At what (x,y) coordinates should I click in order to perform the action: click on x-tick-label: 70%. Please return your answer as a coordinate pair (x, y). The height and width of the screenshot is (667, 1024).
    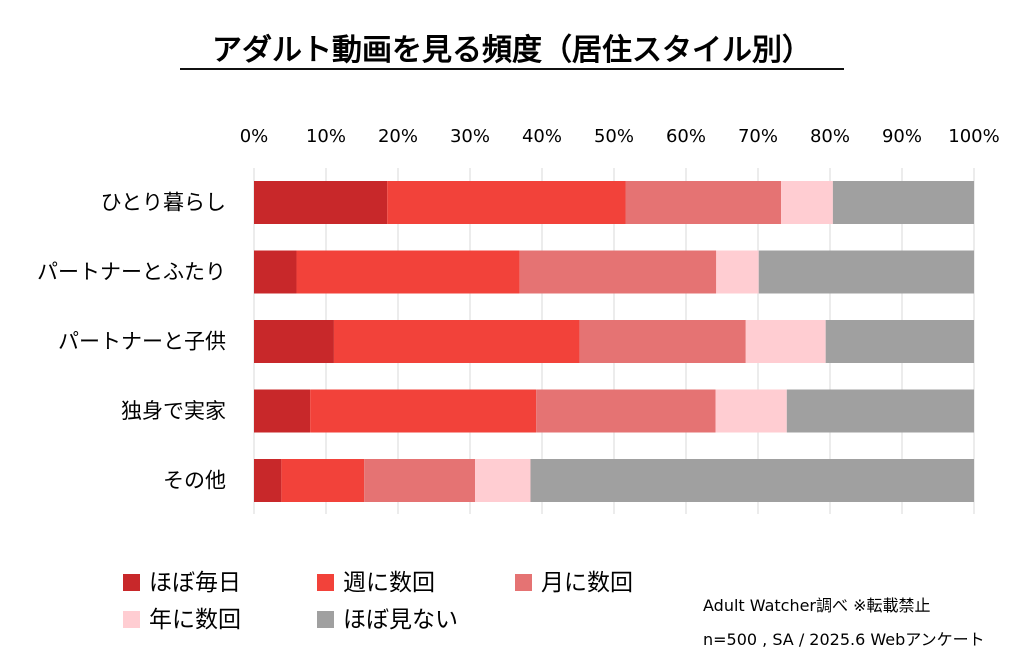
    Looking at the image, I should click on (758, 136).